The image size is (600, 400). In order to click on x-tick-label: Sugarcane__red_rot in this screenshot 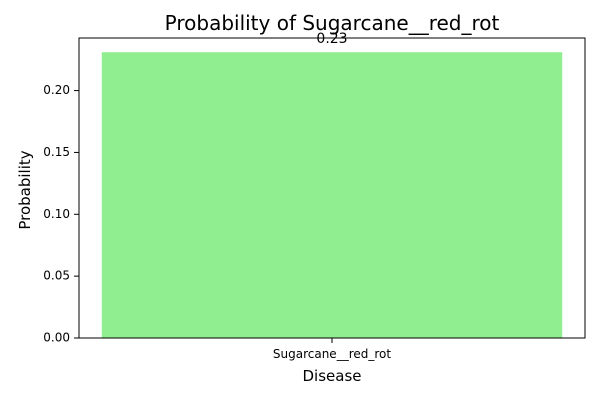, I will do `click(332, 354)`.